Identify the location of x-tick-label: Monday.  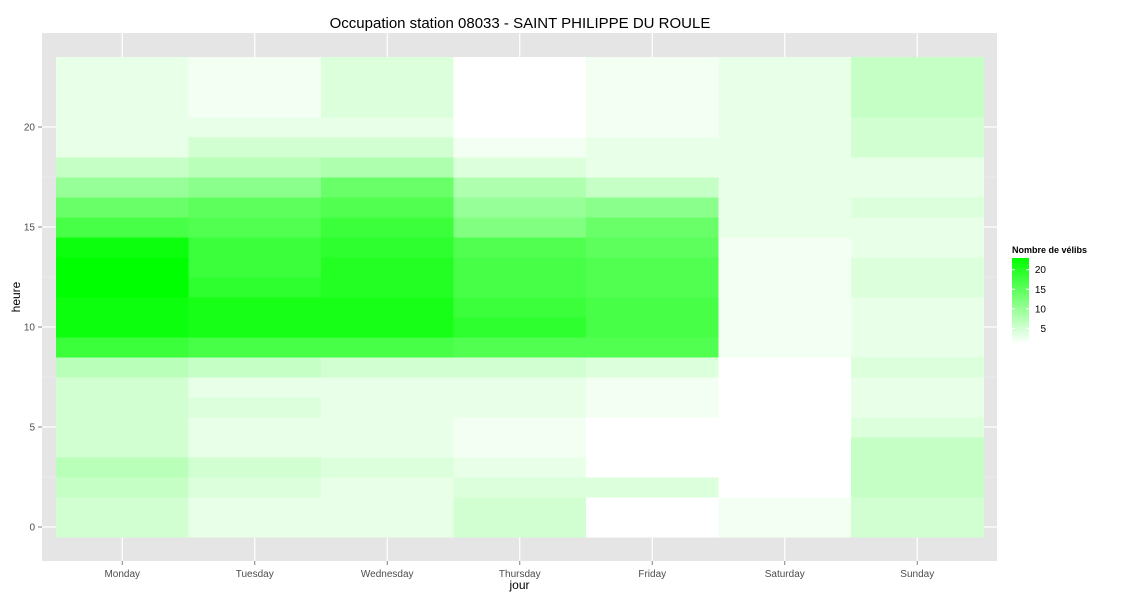
(122, 574).